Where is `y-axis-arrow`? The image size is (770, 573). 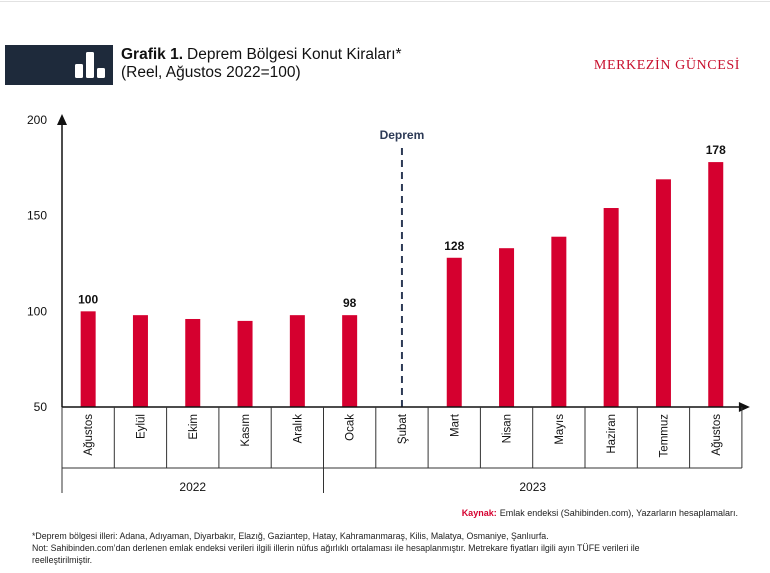
y-axis-arrow is located at coordinates (62, 119).